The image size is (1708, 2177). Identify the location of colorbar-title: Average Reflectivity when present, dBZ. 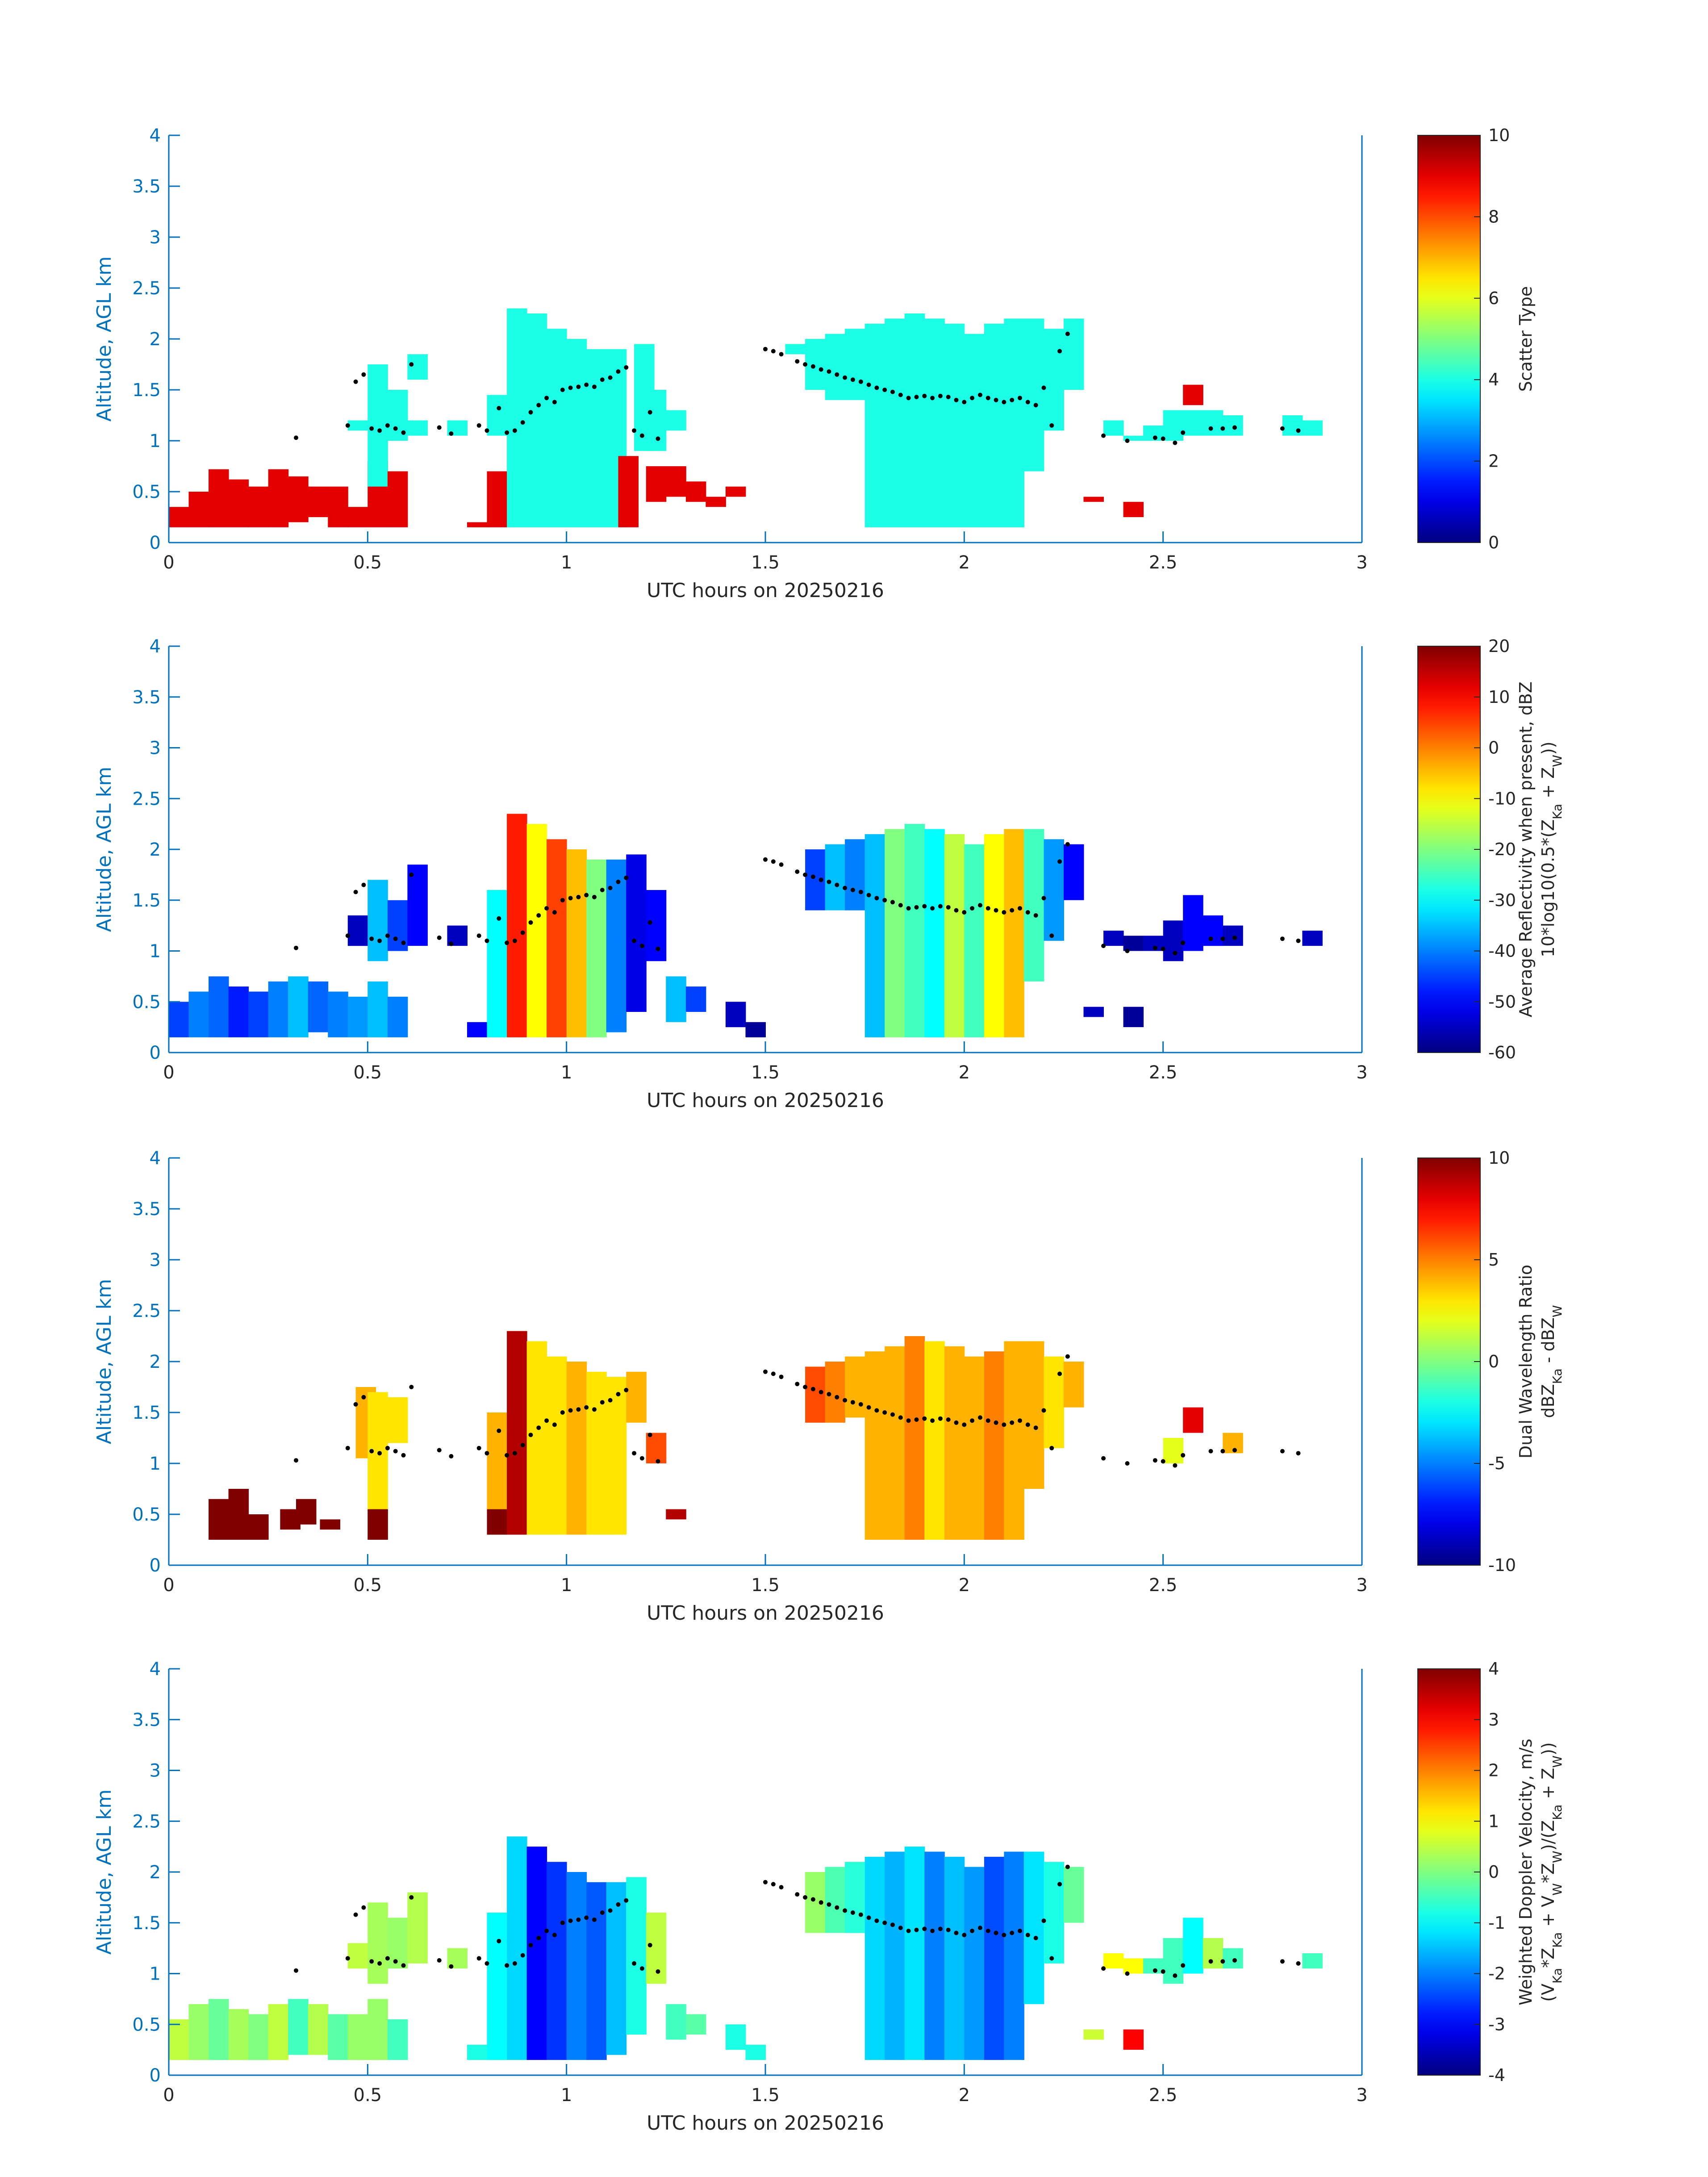
(1526, 849).